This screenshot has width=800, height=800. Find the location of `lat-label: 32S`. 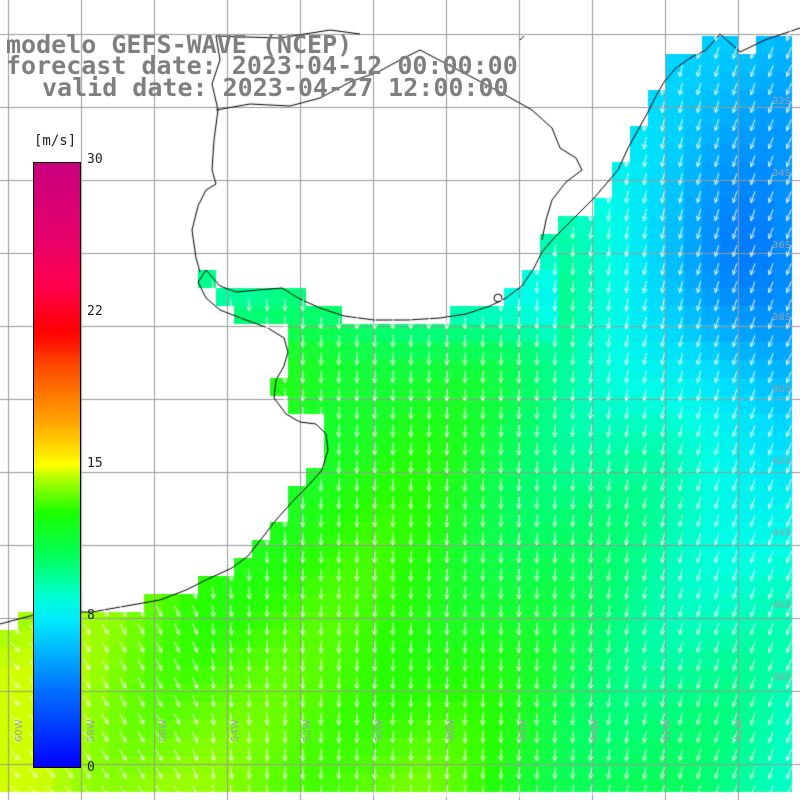

lat-label: 32S is located at coordinates (782, 101).